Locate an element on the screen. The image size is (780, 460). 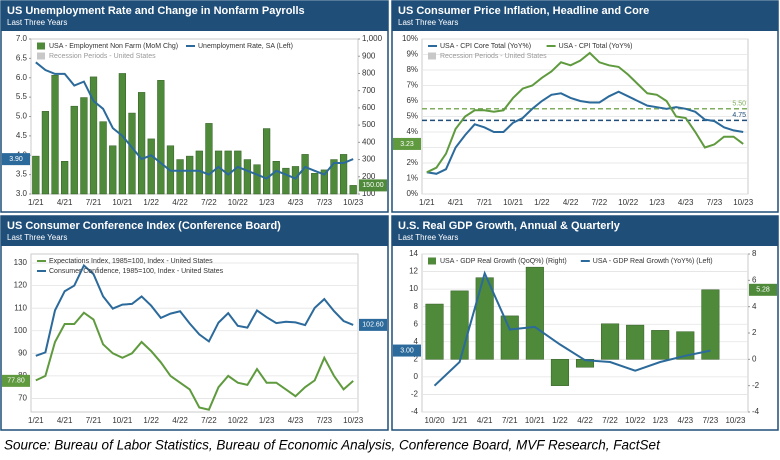
y-tick-label: 0 is located at coordinates (416, 376).